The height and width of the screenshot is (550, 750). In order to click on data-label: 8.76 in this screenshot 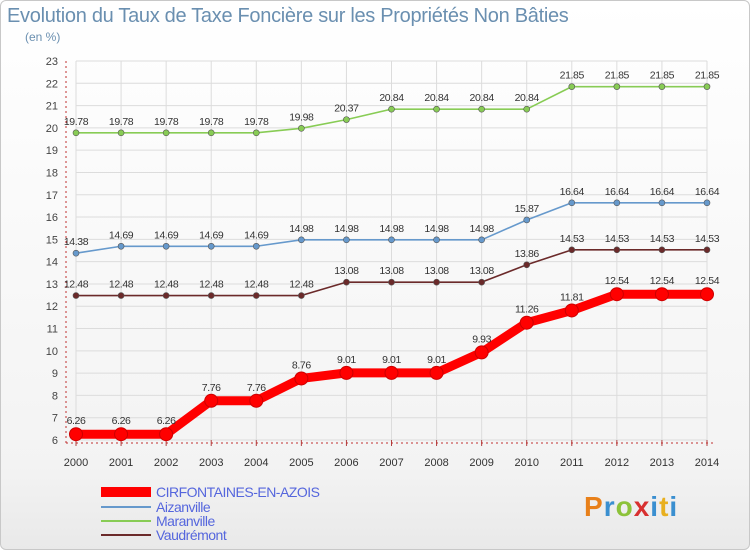, I will do `click(301, 365)`.